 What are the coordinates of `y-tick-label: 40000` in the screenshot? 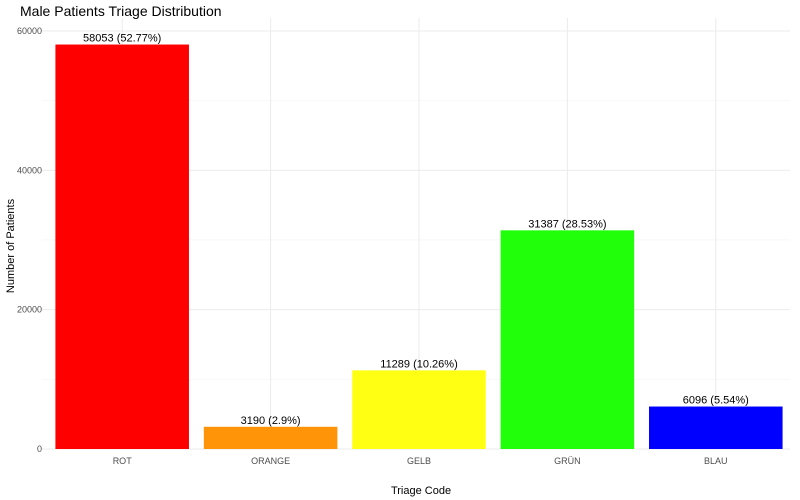 It's located at (29, 170).